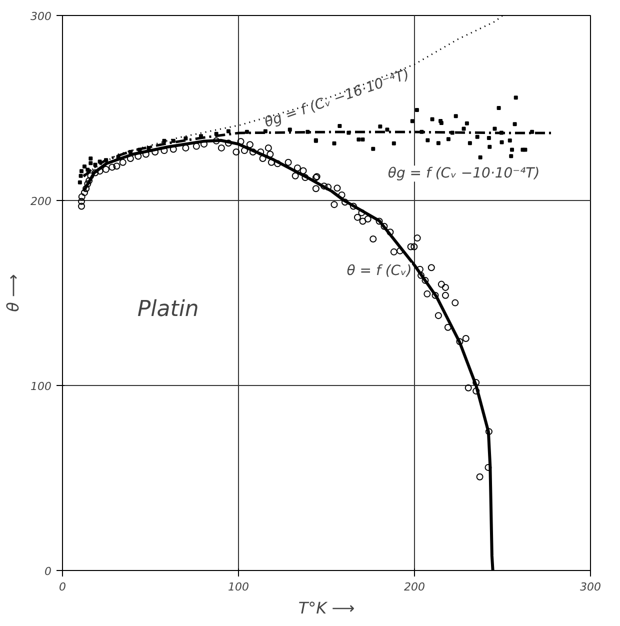 This screenshot has height=626, width=620. Describe the element at coordinates (168, 309) in the screenshot. I see `annotation: Platin` at that location.